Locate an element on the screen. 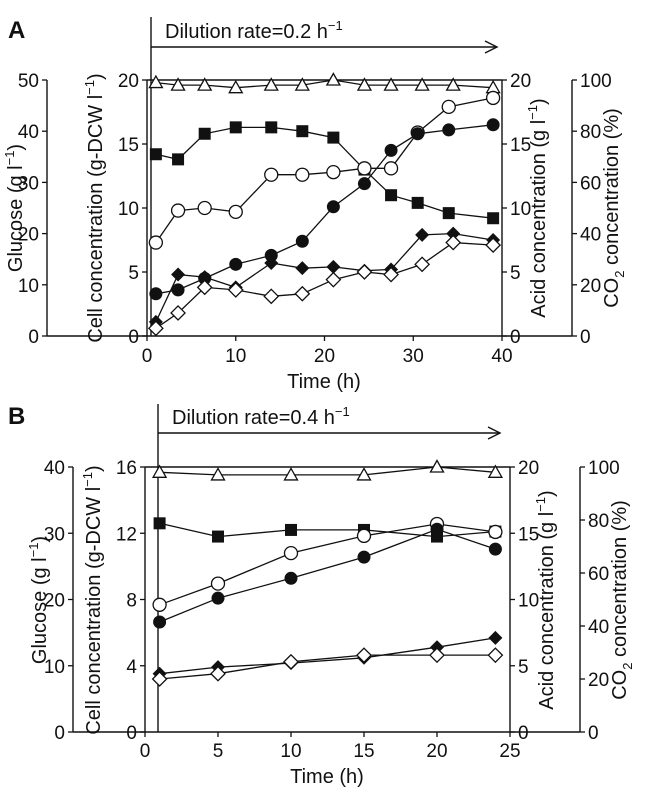 This screenshot has height=788, width=647. series-diamond-filled is located at coordinates (327, 655).